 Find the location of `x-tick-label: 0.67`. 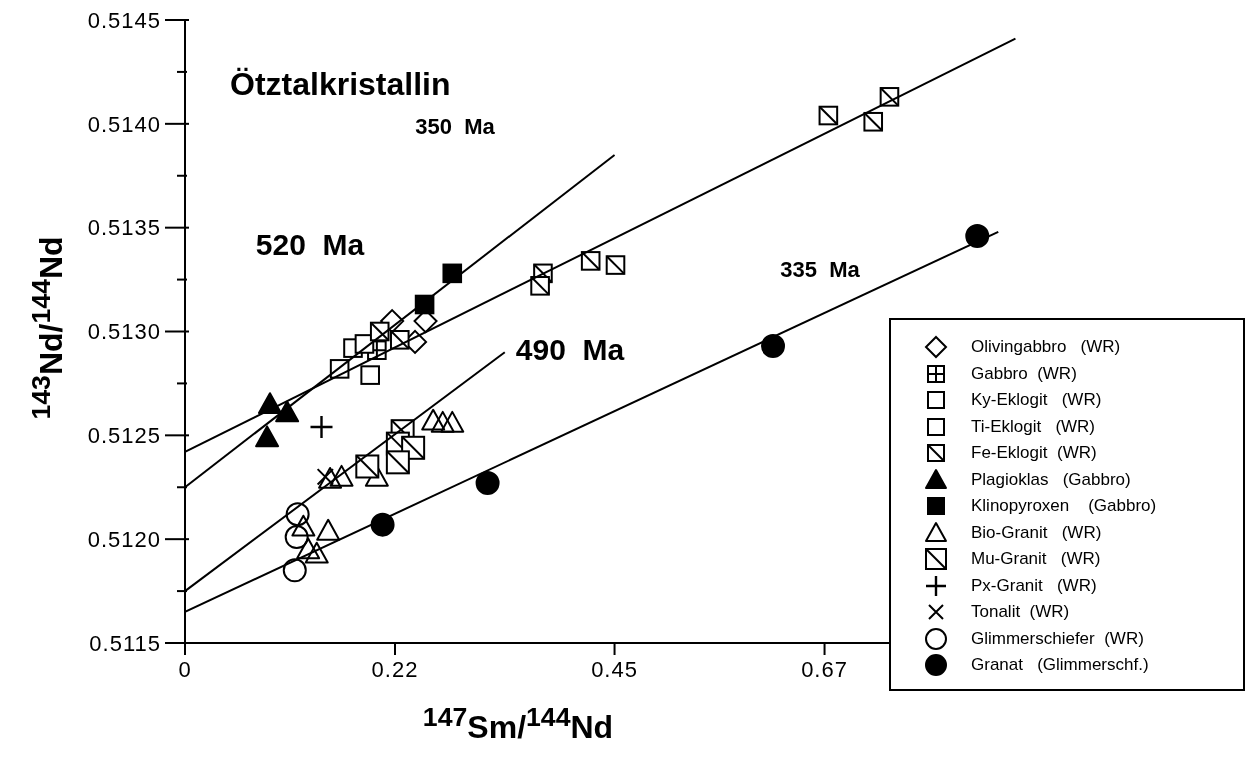

x-tick-label: 0.67 is located at coordinates (824, 669).